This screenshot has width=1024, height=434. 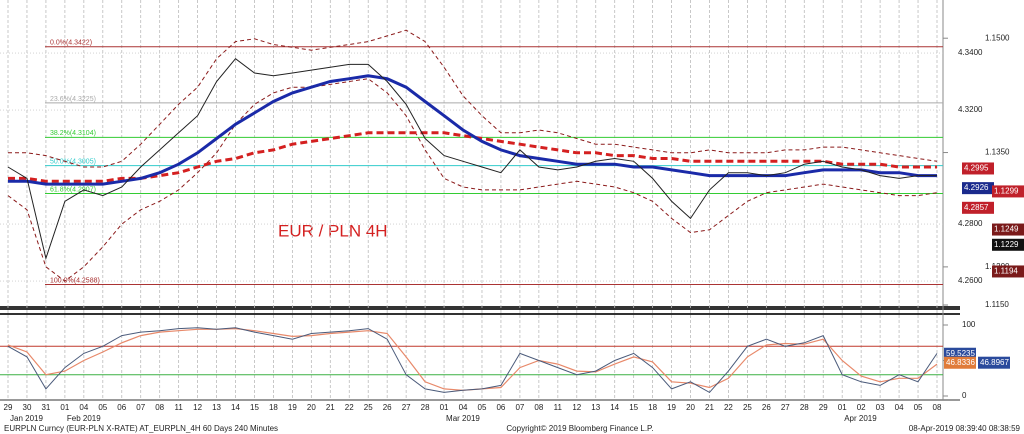 What do you see at coordinates (965, 428) in the screenshot?
I see `footer-right: 08-Apr-2019 08:39:40 08:38:59` at bounding box center [965, 428].